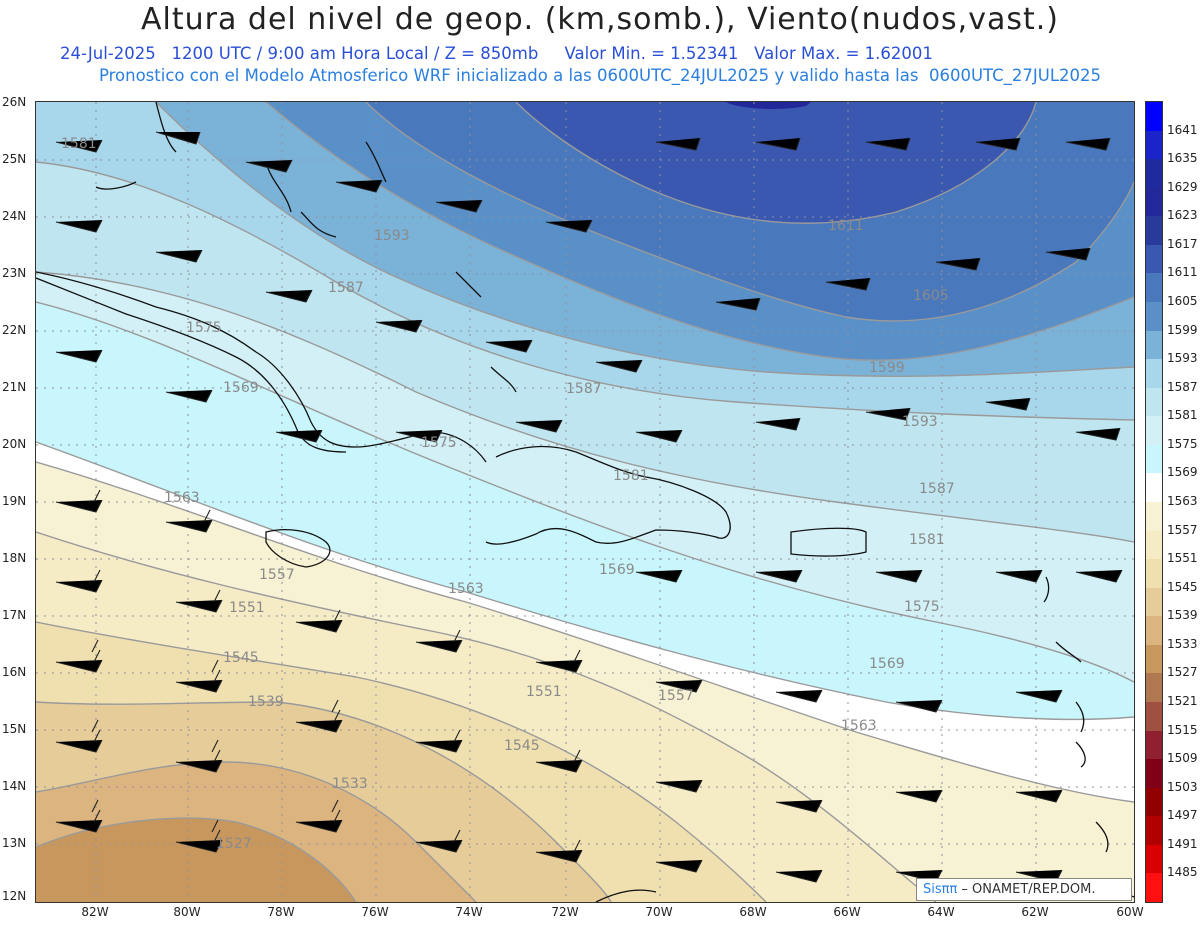  Describe the element at coordinates (1182, 586) in the screenshot. I see `color-bar-label: 1545` at that location.